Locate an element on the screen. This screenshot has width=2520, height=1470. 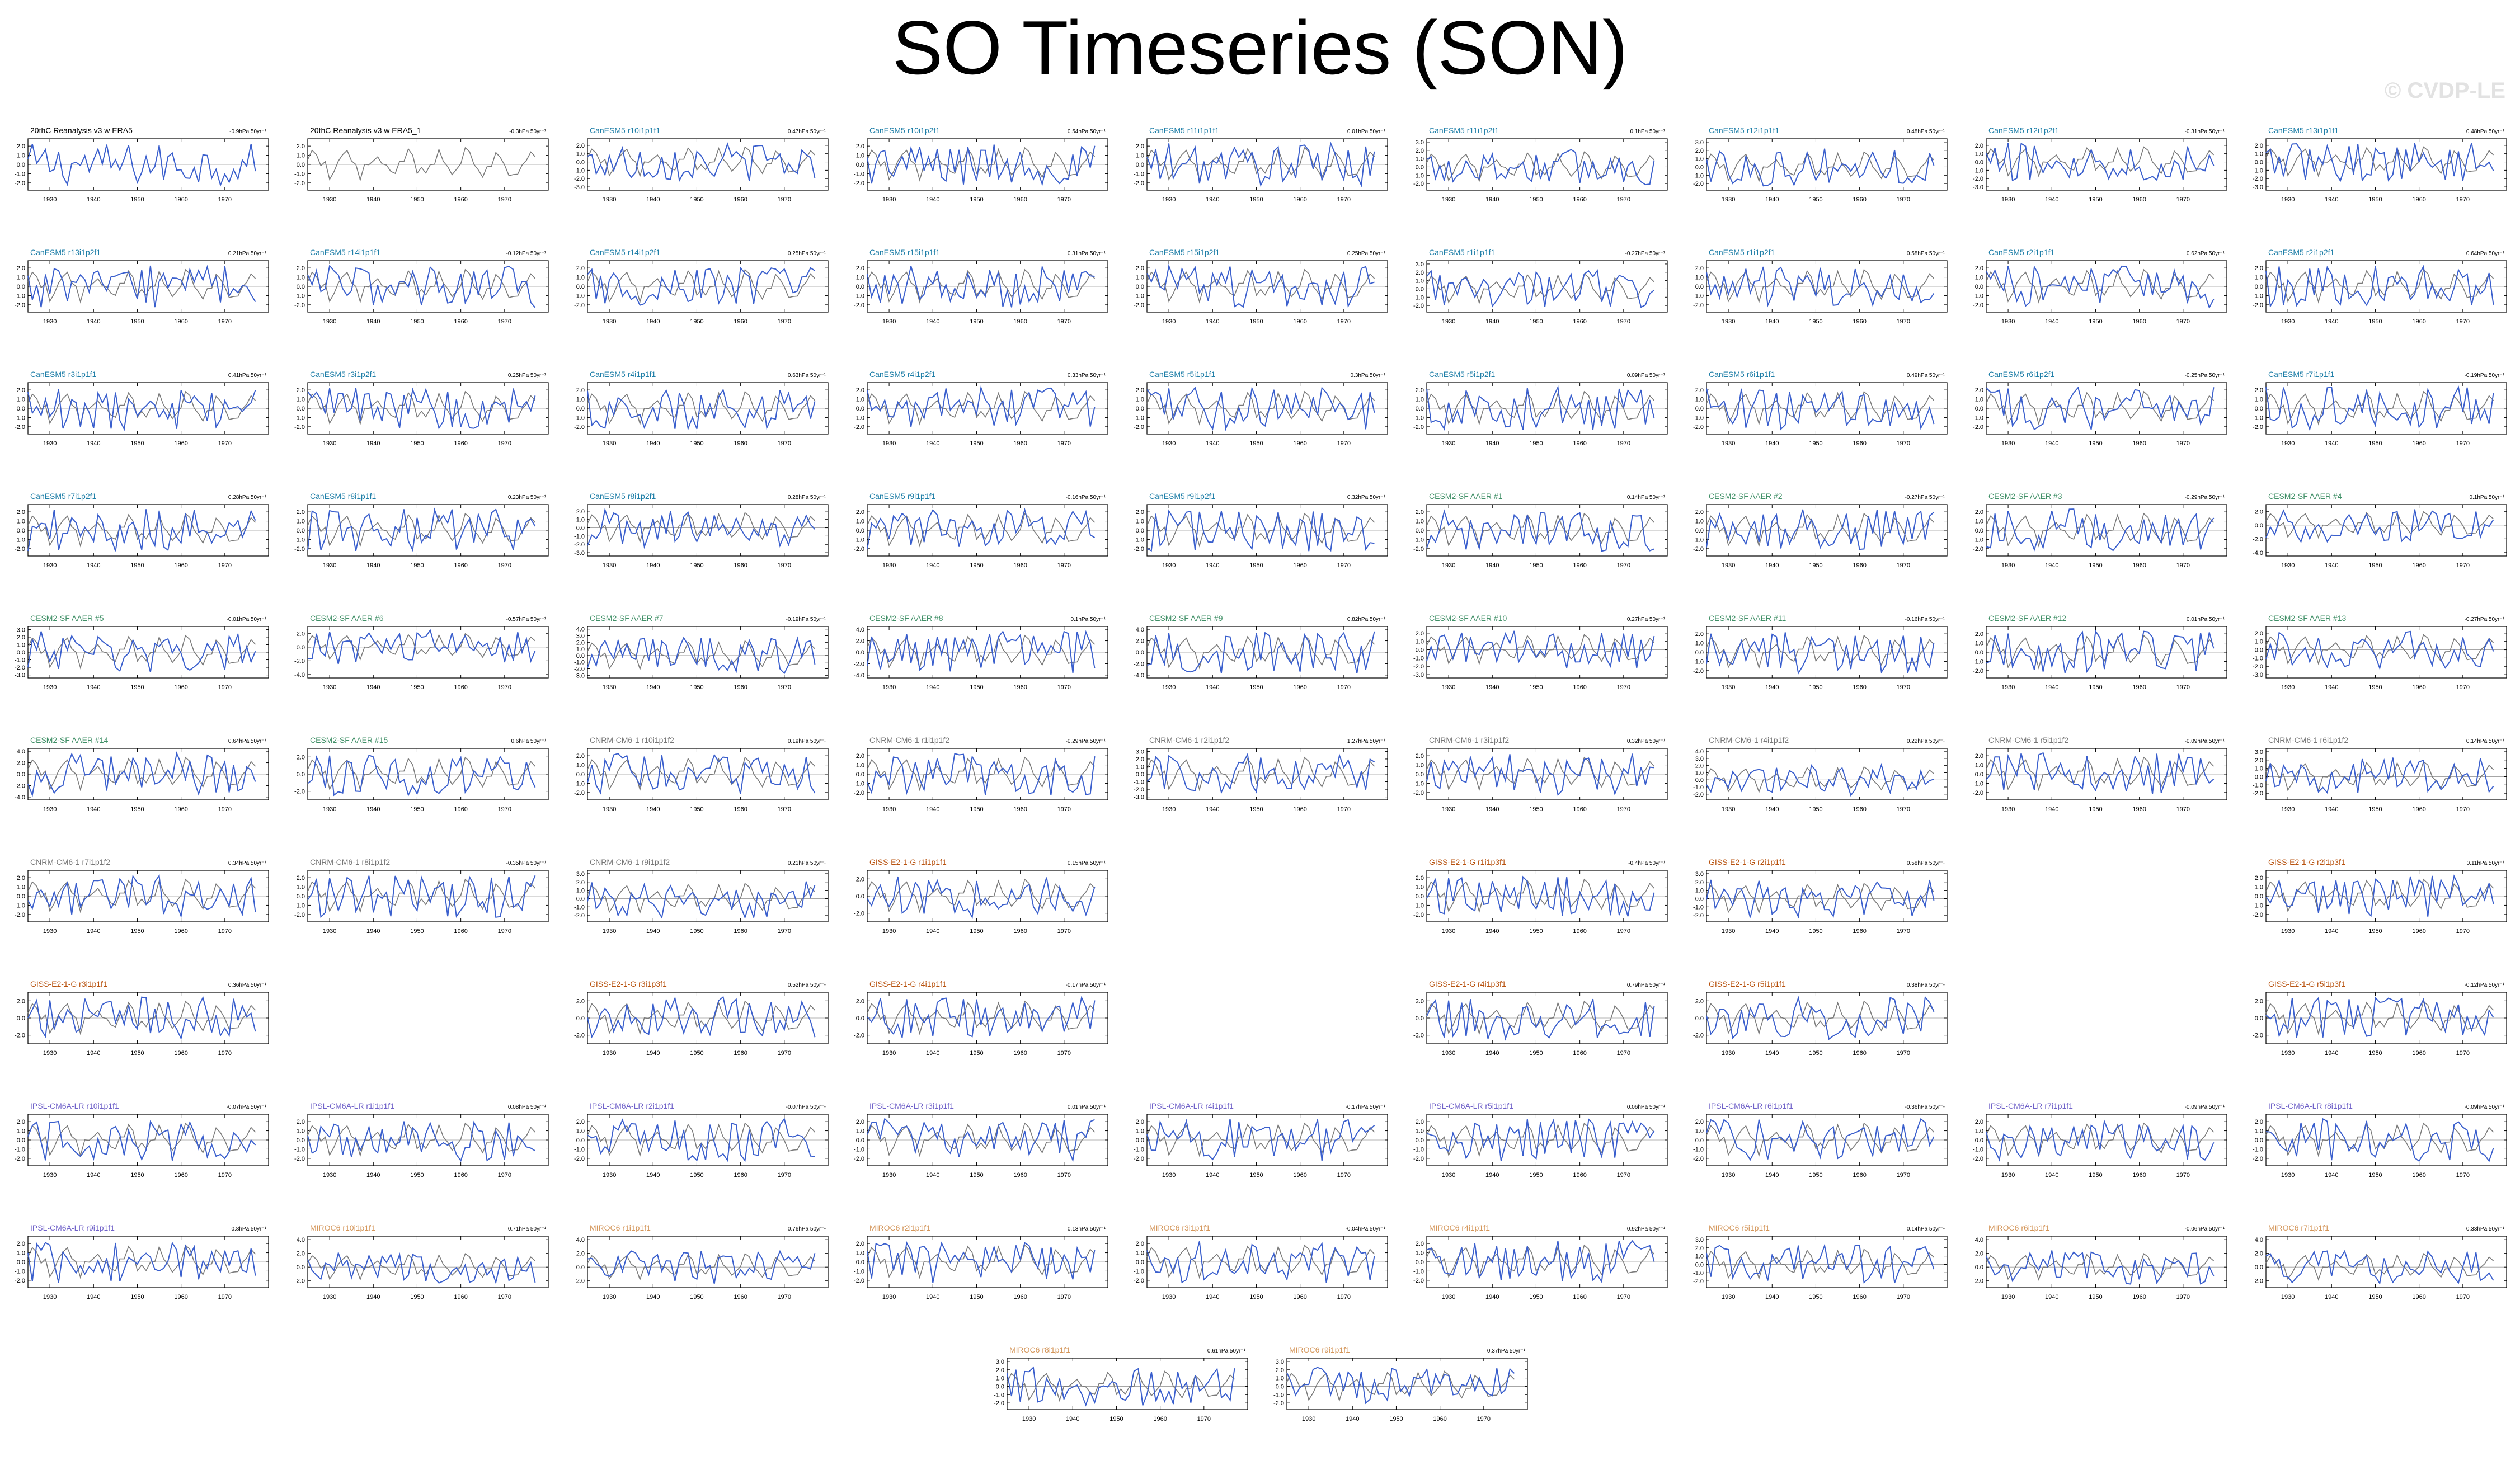
panel-trend-value: 0.41hPa 50yr⁻¹ is located at coordinates (248, 376).